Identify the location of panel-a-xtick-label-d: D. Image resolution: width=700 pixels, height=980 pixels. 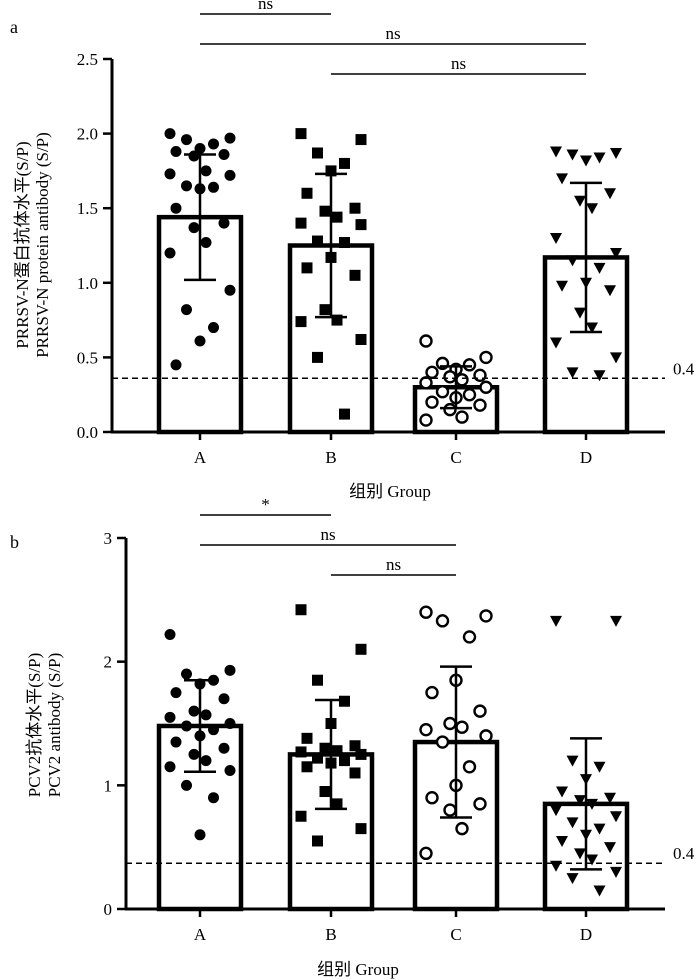
(586, 457).